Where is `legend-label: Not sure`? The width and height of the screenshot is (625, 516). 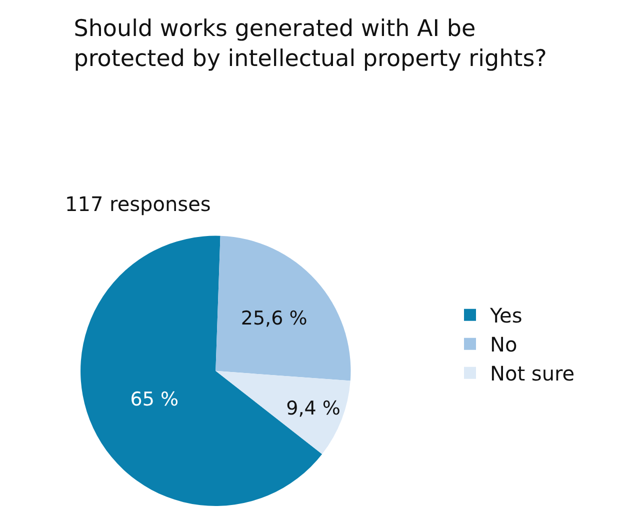 legend-label: Not sure is located at coordinates (532, 374).